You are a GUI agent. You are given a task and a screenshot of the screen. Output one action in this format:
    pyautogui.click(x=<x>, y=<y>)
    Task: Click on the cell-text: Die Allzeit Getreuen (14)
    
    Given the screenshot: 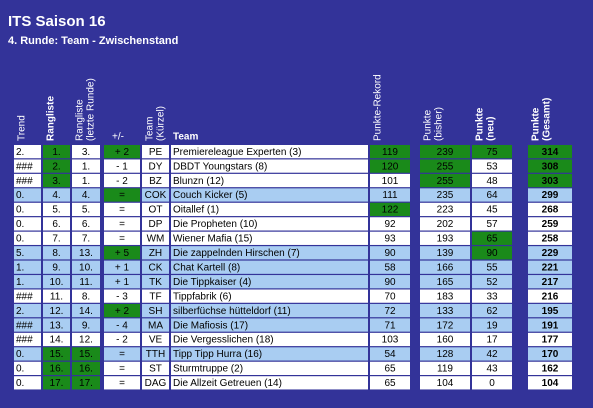 What is the action you would take?
    pyautogui.click(x=227, y=383)
    